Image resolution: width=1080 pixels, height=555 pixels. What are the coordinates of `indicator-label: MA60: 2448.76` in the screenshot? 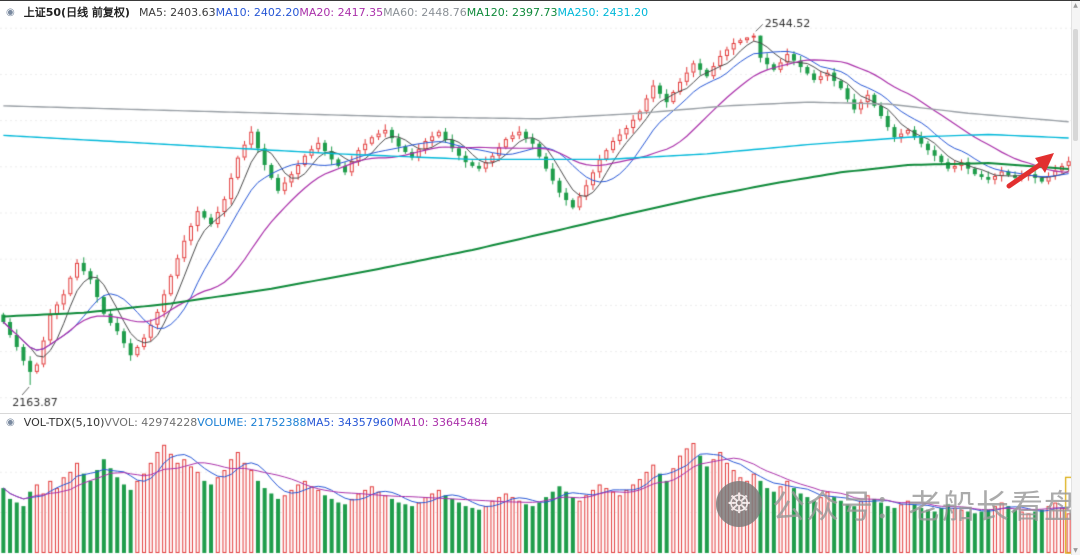 It's located at (425, 12).